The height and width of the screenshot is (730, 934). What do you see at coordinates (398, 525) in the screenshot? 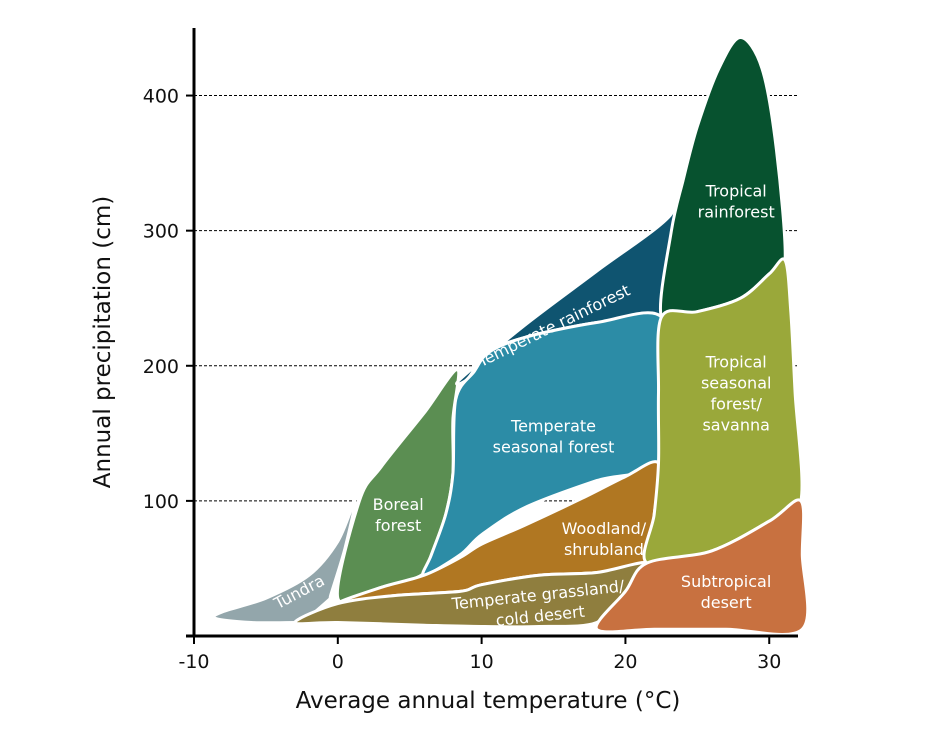
I see `biome-label-line: forest` at bounding box center [398, 525].